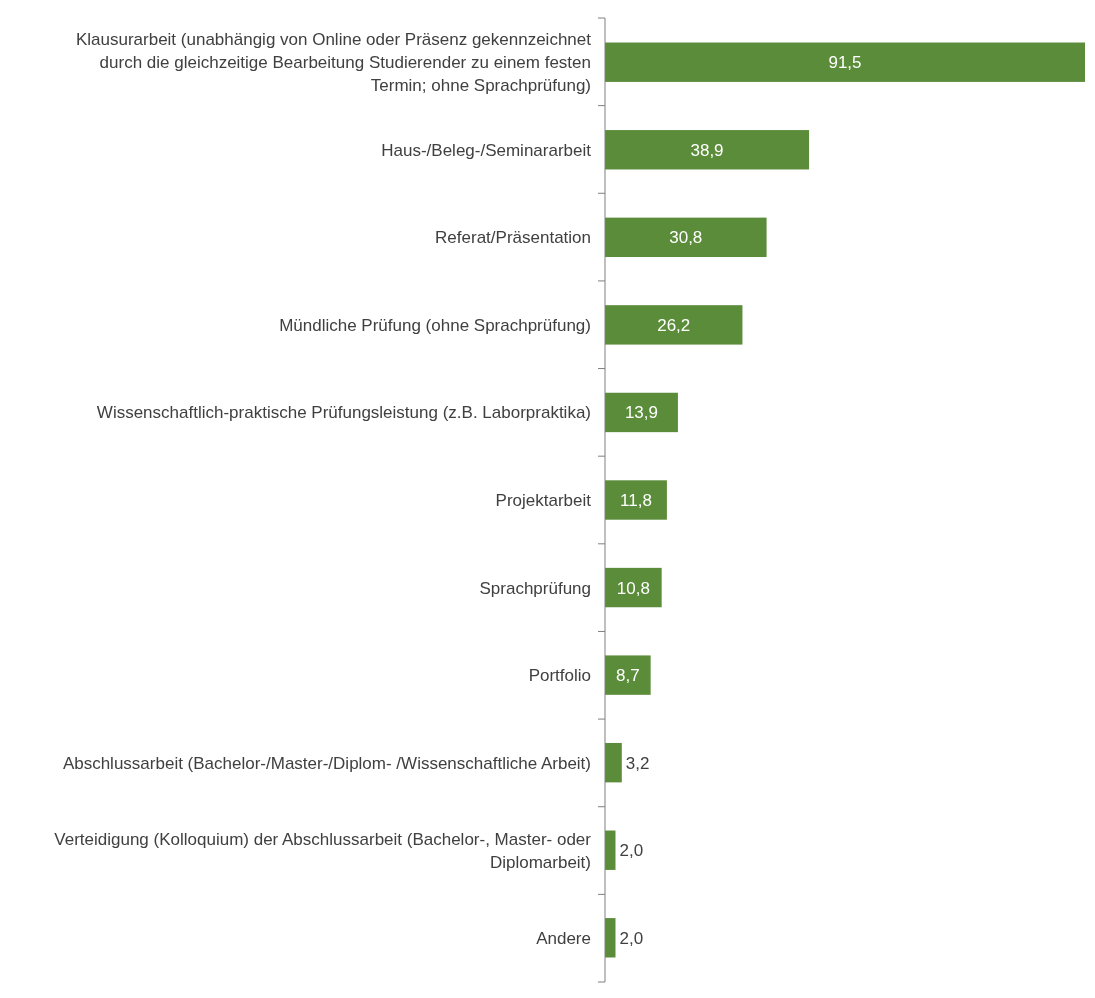  What do you see at coordinates (333, 63) in the screenshot?
I see `y-tick-label: Klausurarbeit (unabhängig von Online oder Präsenz gekennzeichnet durch die gleichzeitige Bearbeitung Studierender zu einem festen Termin; ohne Sprachprüfung)` at bounding box center [333, 63].